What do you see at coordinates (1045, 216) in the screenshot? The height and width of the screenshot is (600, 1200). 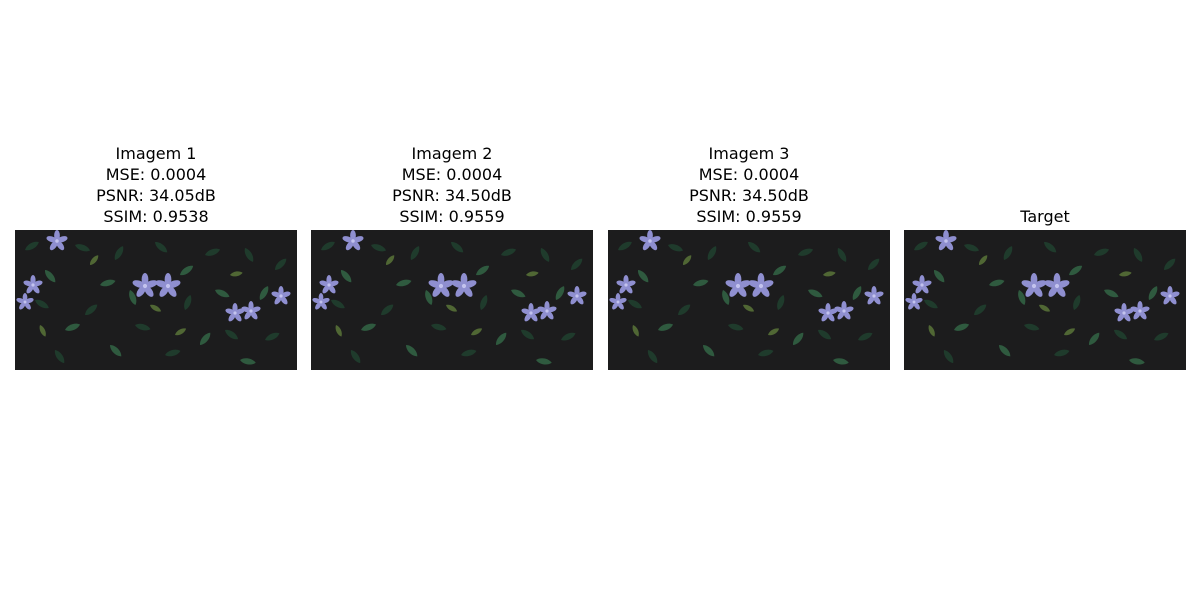 I see `panel-title: Target` at bounding box center [1045, 216].